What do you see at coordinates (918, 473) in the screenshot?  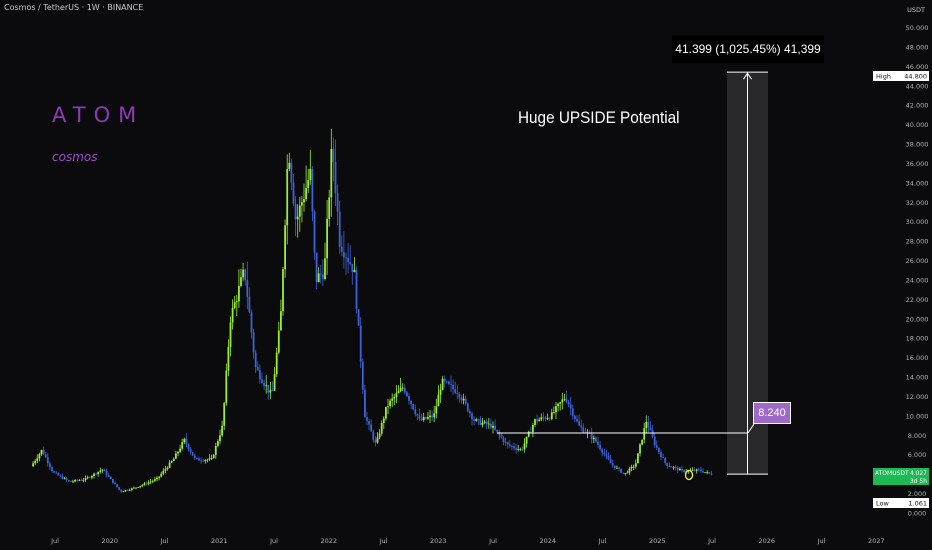 I see `current-price: 4.027` at bounding box center [918, 473].